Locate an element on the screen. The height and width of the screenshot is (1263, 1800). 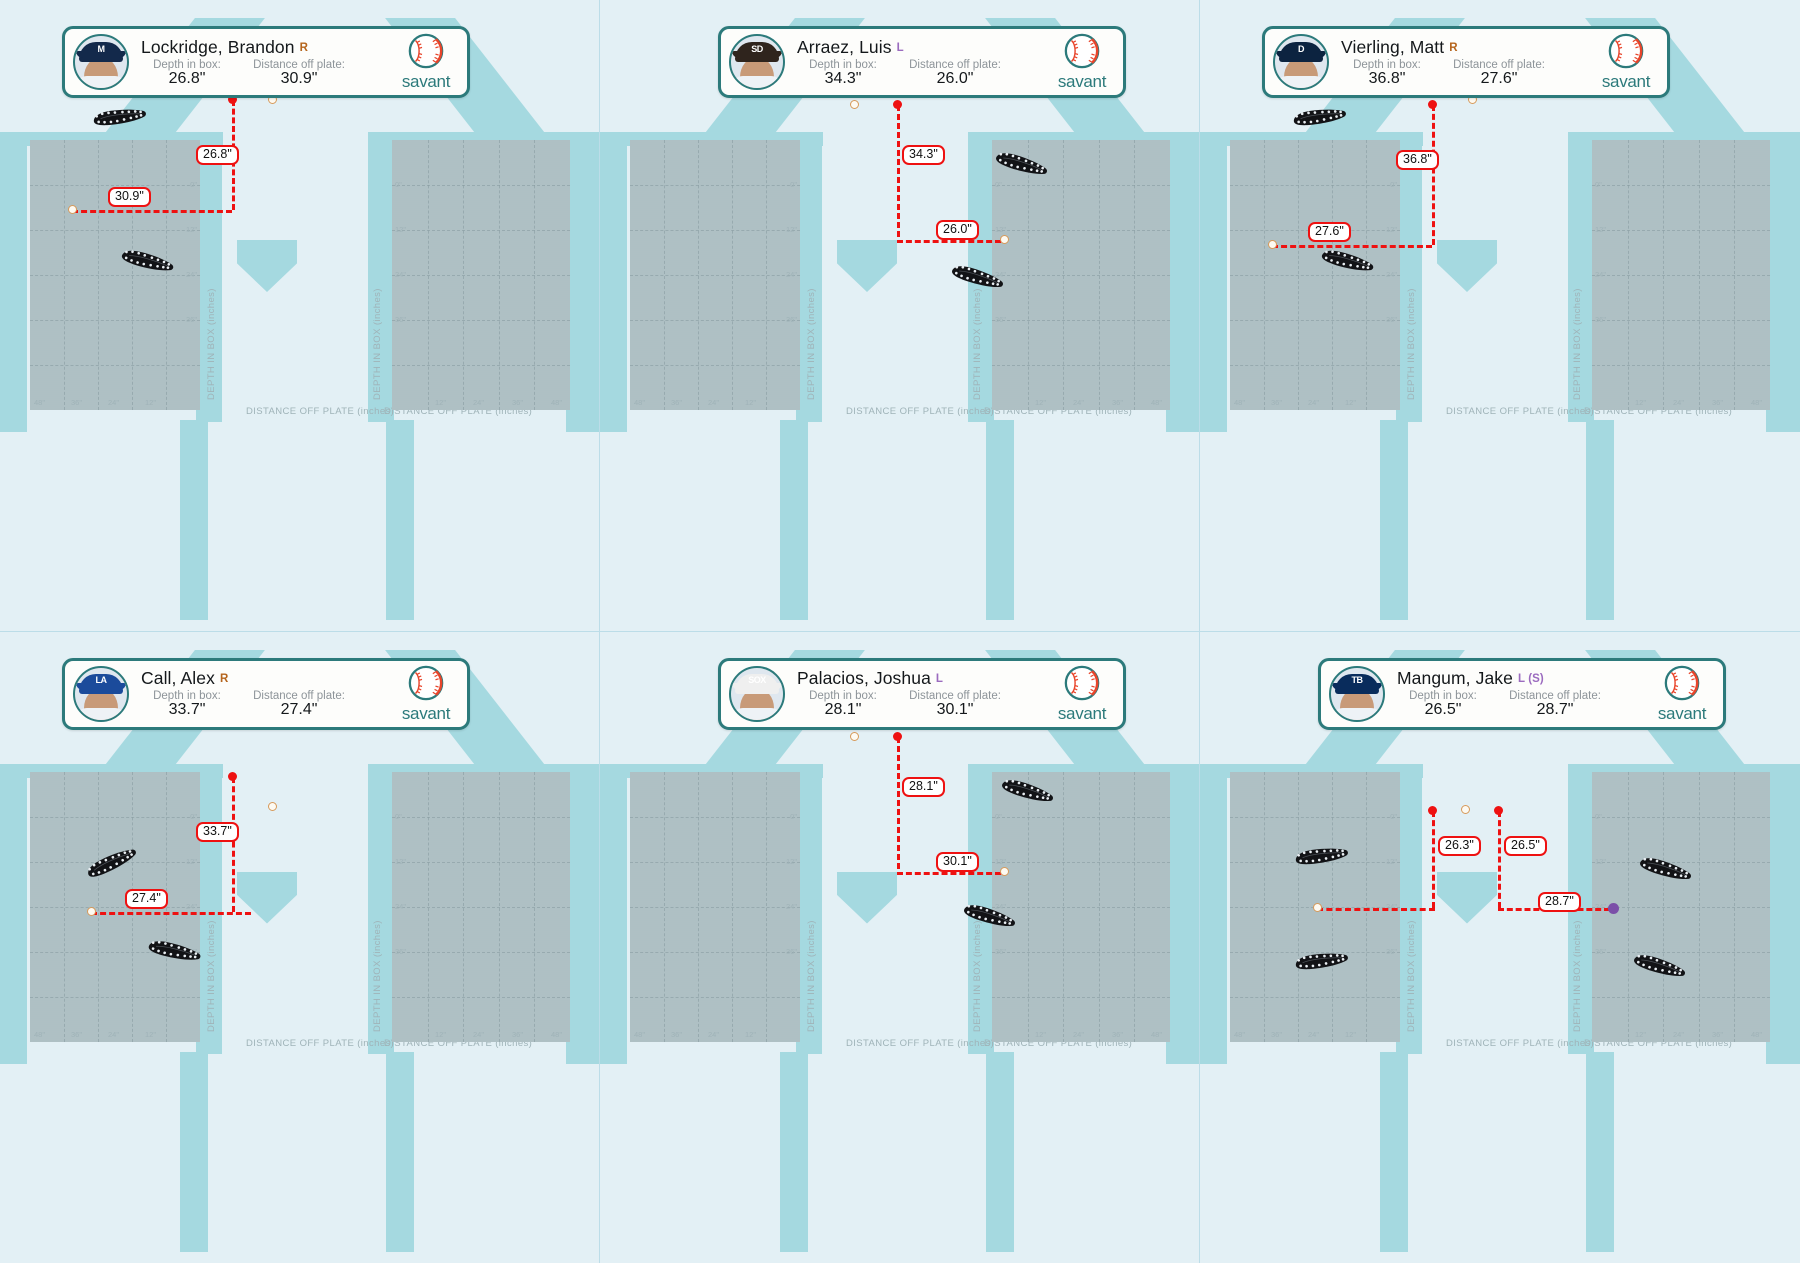
batter-handedness: L is located at coordinates (939, 679).